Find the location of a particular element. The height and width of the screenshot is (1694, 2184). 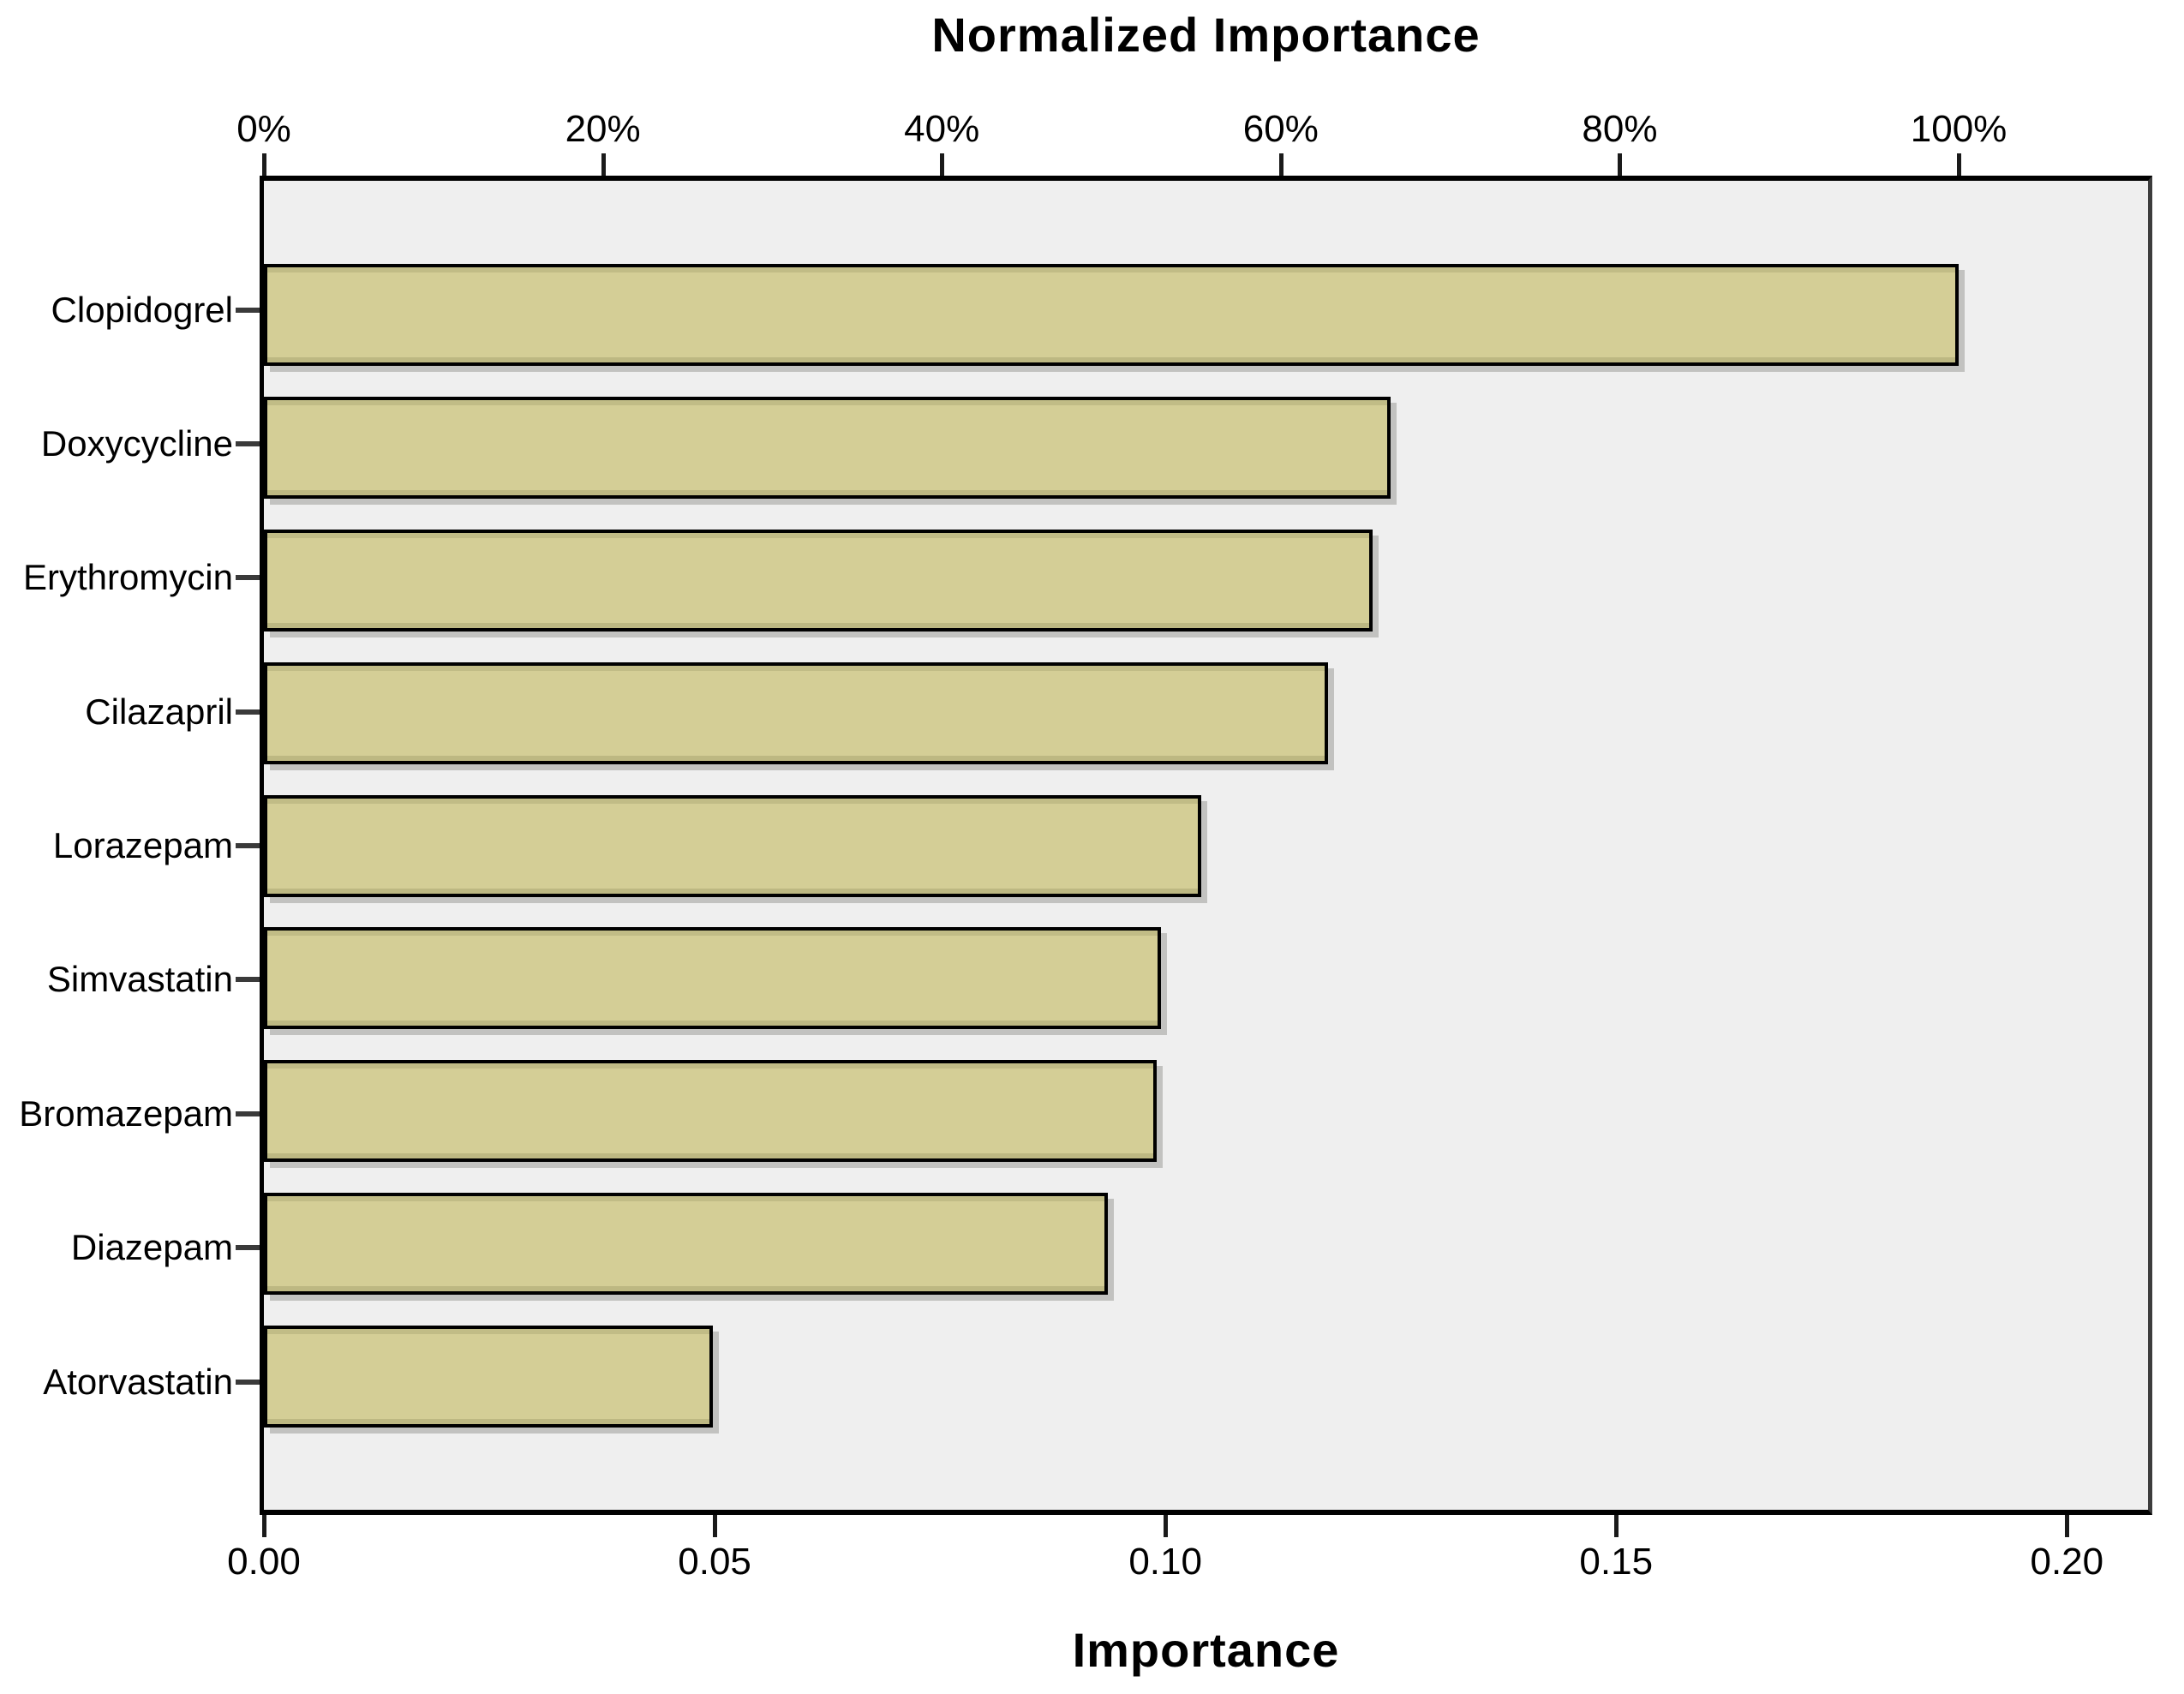

category-tick-lorazepam is located at coordinates (248, 845).